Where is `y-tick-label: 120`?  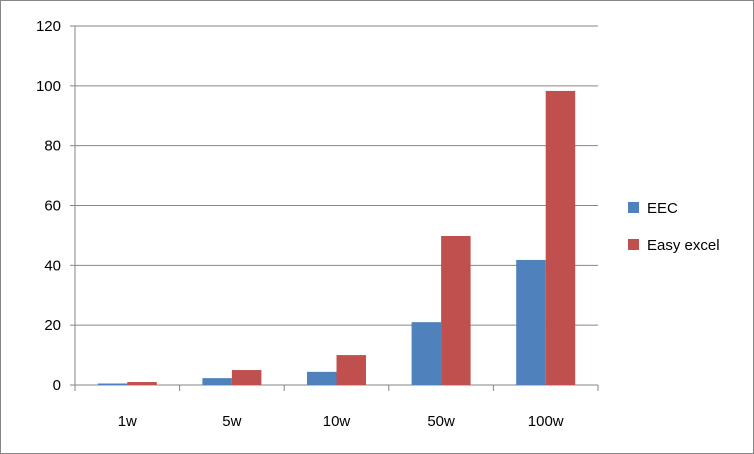
y-tick-label: 120 is located at coordinates (48, 26).